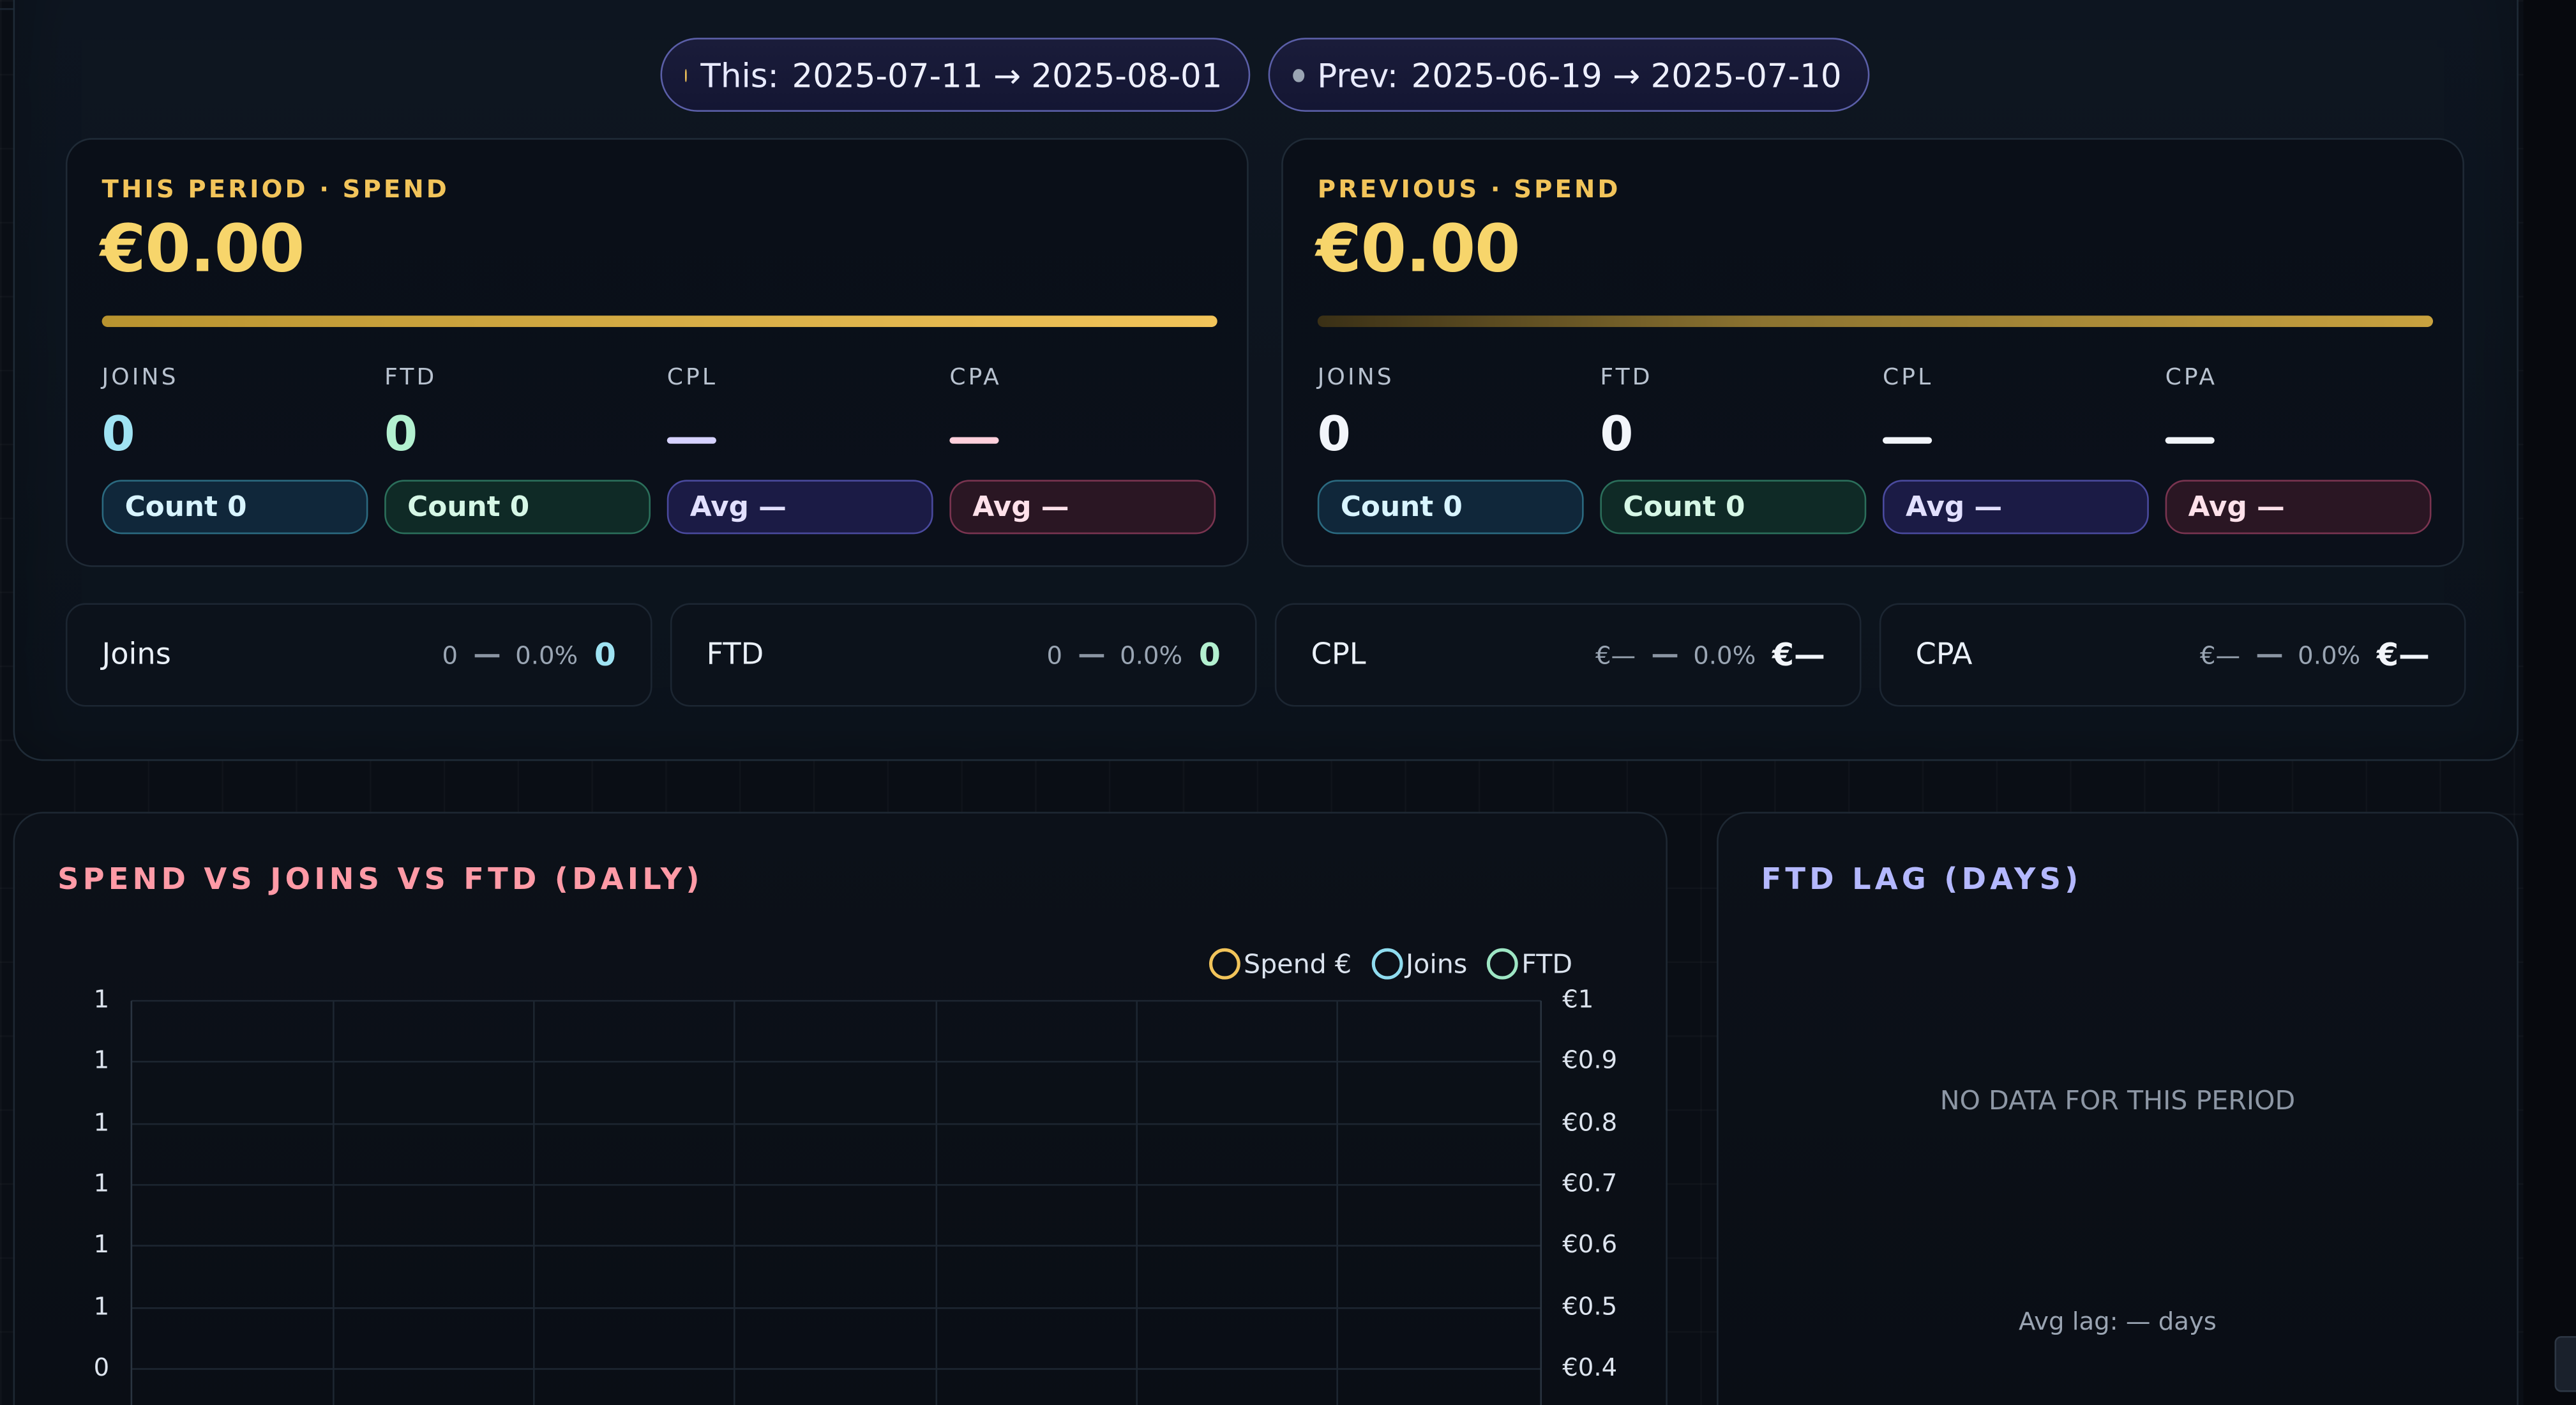 The image size is (2576, 1405). What do you see at coordinates (735, 655) in the screenshot?
I see `delta-name: FTD` at bounding box center [735, 655].